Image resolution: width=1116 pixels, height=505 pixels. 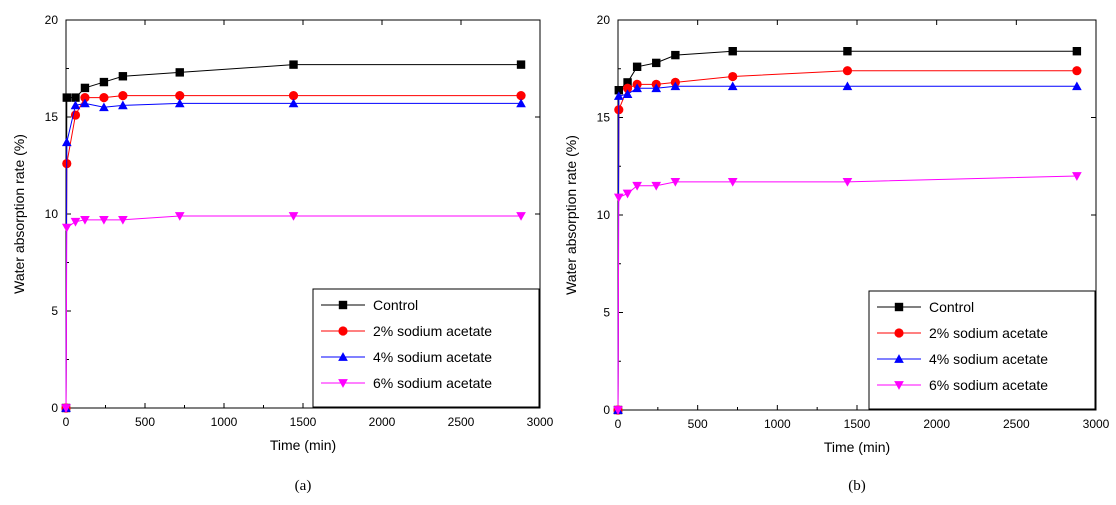 I want to click on legend-label: 2% sodium acetate, so click(x=988, y=333).